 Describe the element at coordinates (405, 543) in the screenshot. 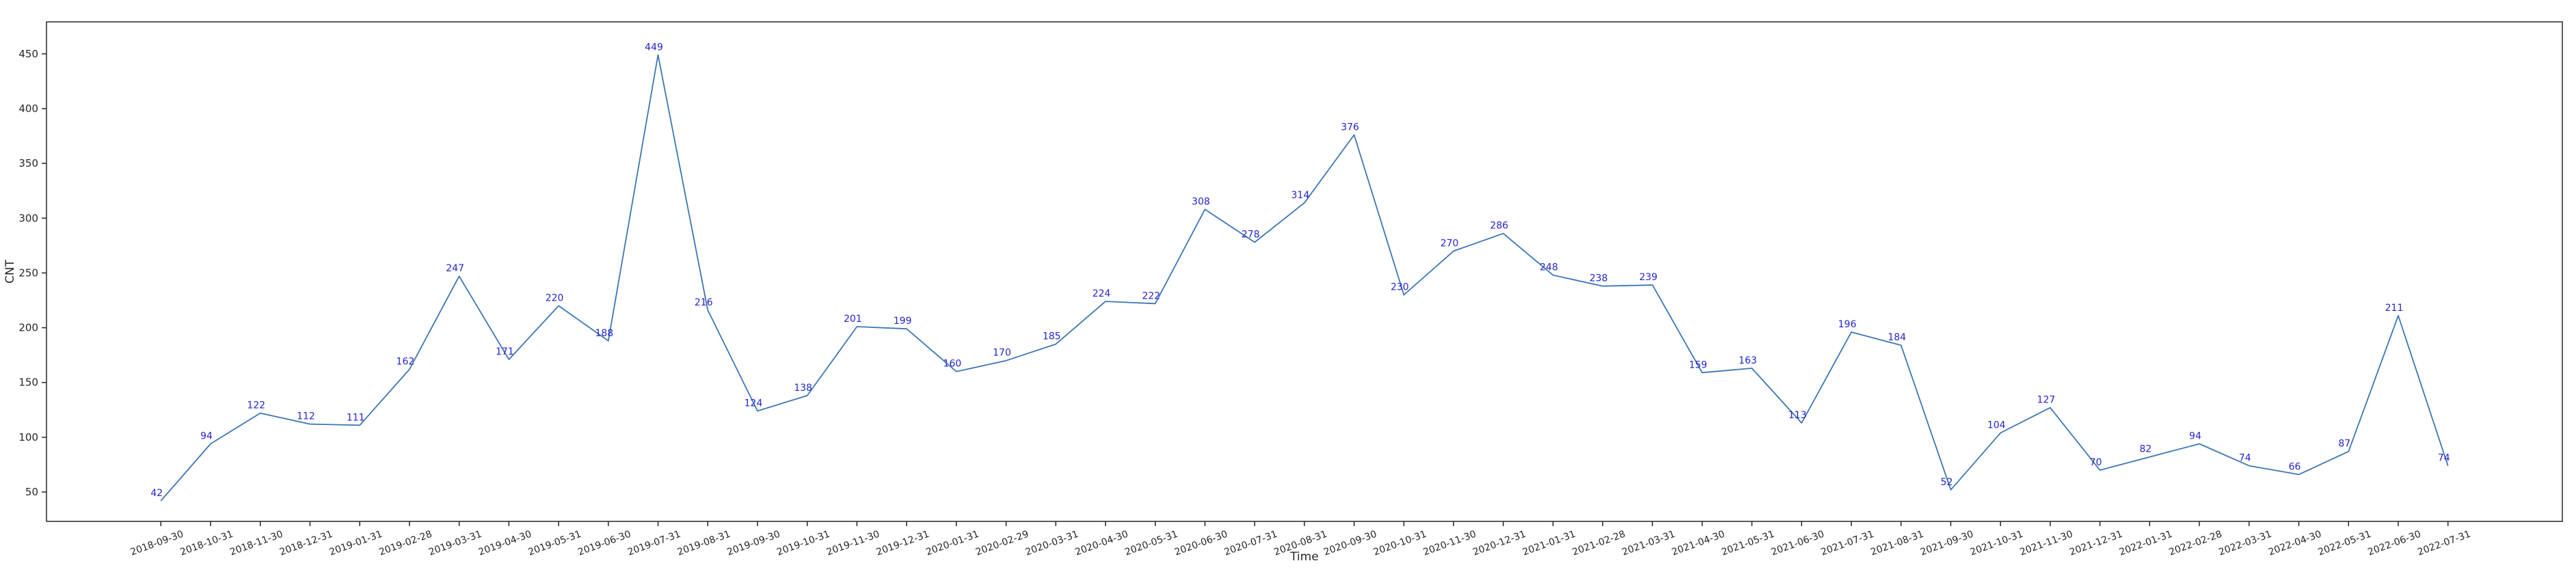

I see `x-tick-label: 2019-02-28` at that location.